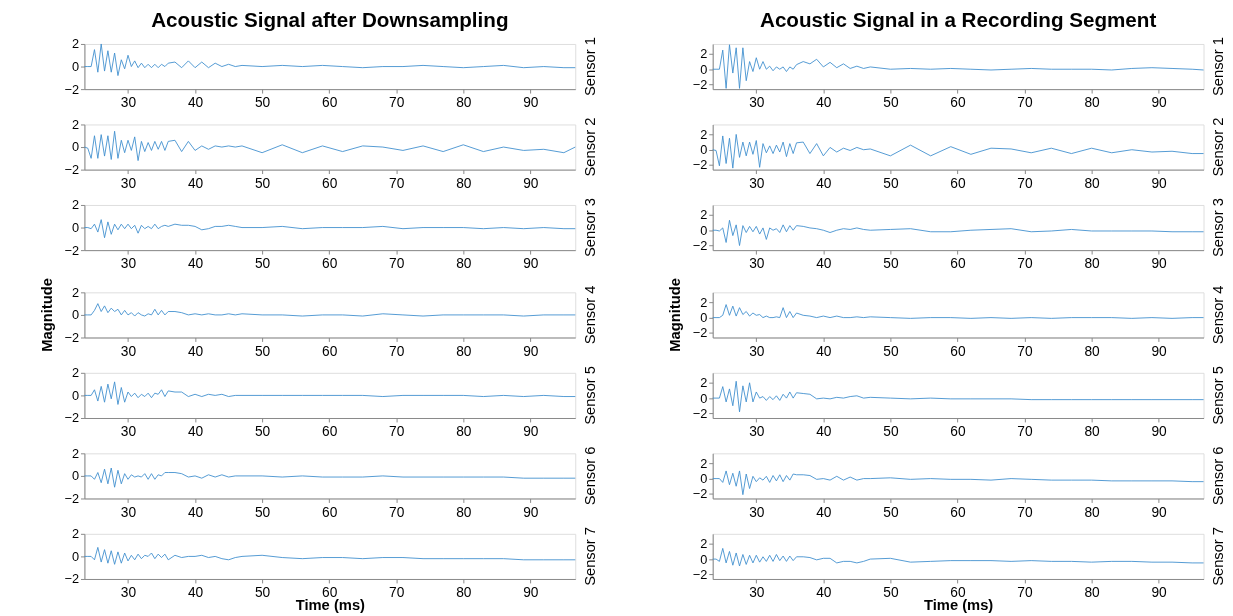 Image resolution: width=1233 pixels, height=616 pixels. What do you see at coordinates (330, 604) in the screenshot?
I see `x-axis-title: Time (ms)` at bounding box center [330, 604].